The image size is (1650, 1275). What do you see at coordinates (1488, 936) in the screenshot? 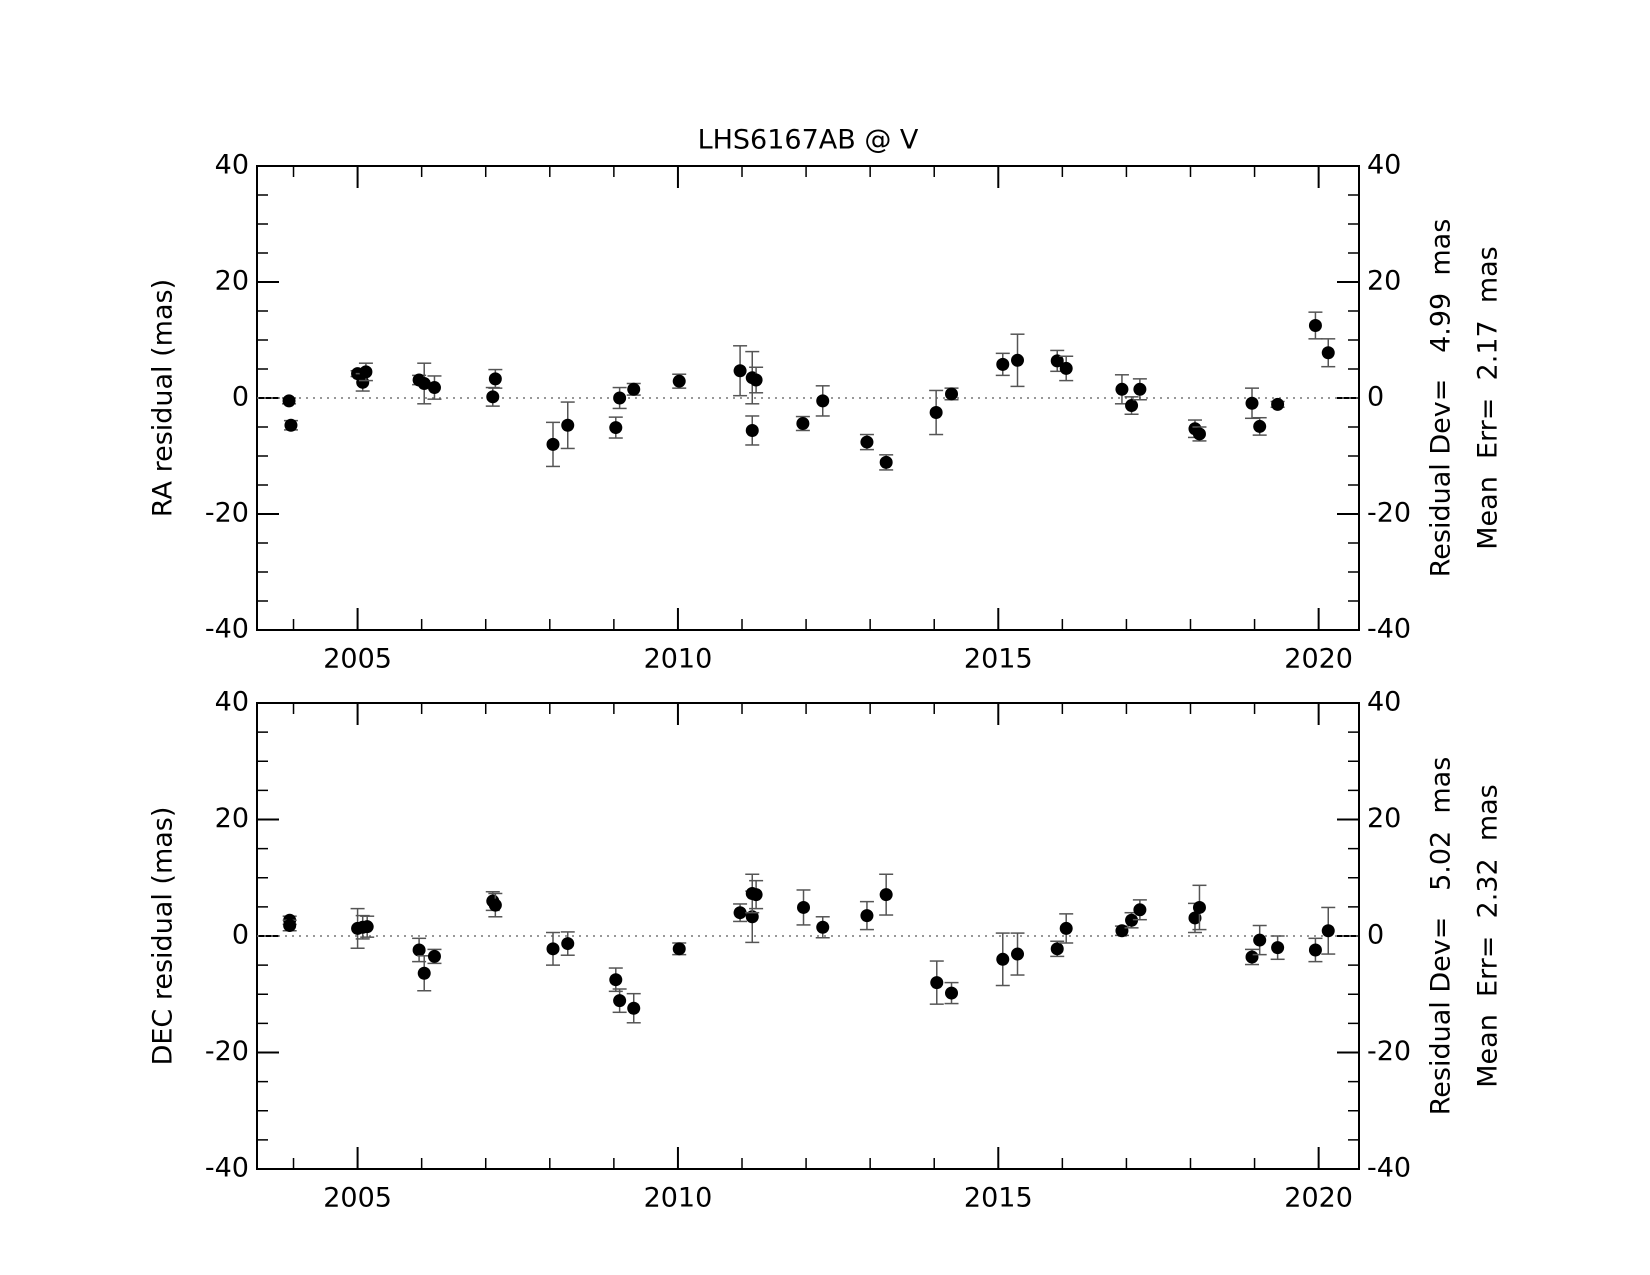
I see `annotation: Mean Err= 2.32 mas` at bounding box center [1488, 936].